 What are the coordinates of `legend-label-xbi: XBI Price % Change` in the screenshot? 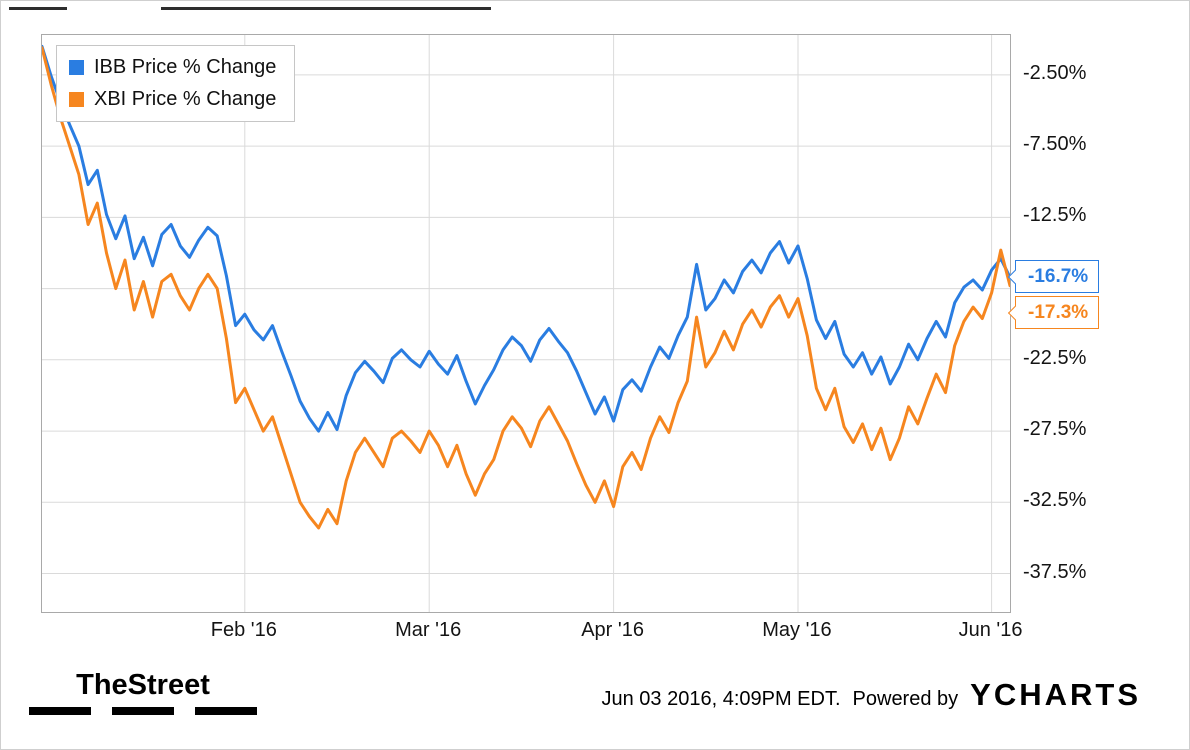 It's located at (185, 99).